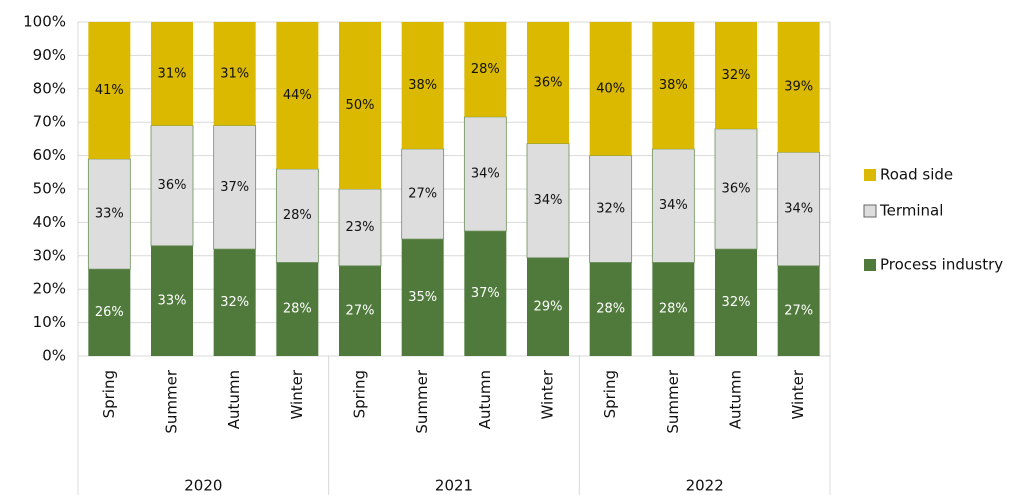  I want to click on data-label: 40%, so click(610, 88).